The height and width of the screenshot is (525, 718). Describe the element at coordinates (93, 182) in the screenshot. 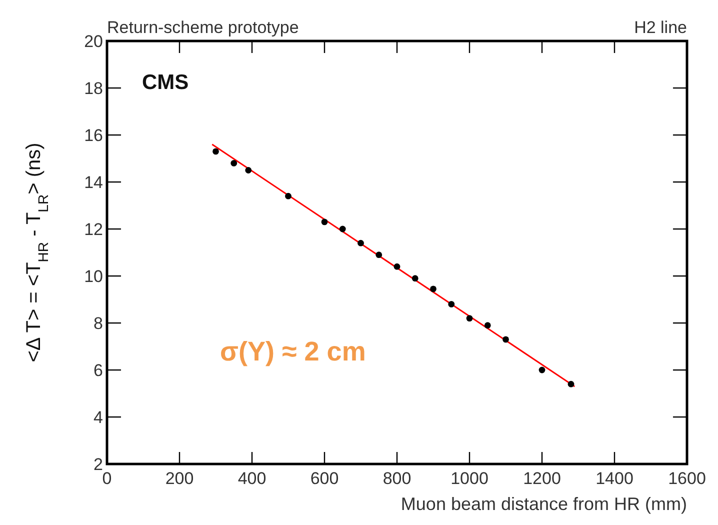

I see `y-tick-label: 14` at that location.